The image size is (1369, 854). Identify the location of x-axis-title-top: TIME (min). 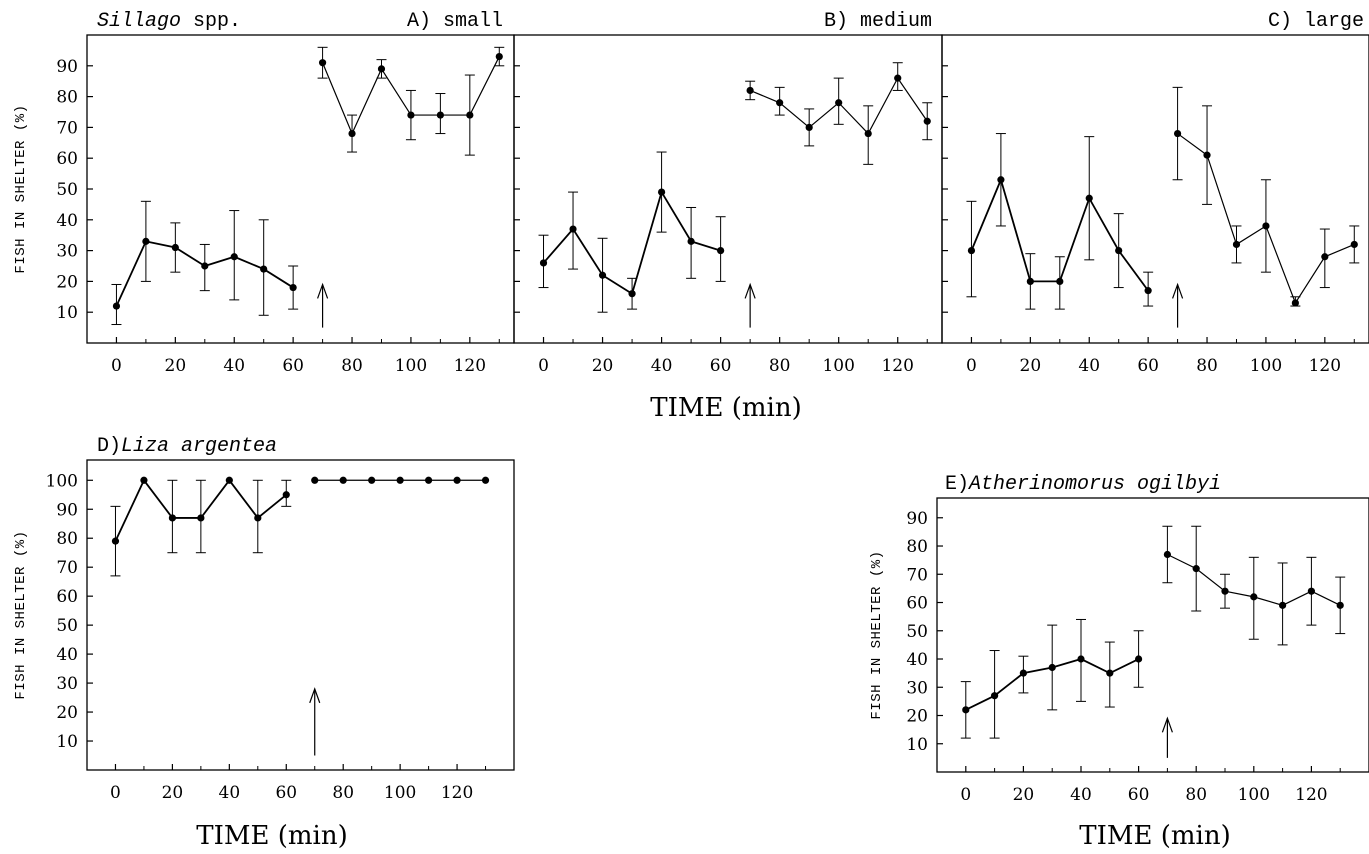
(725, 408).